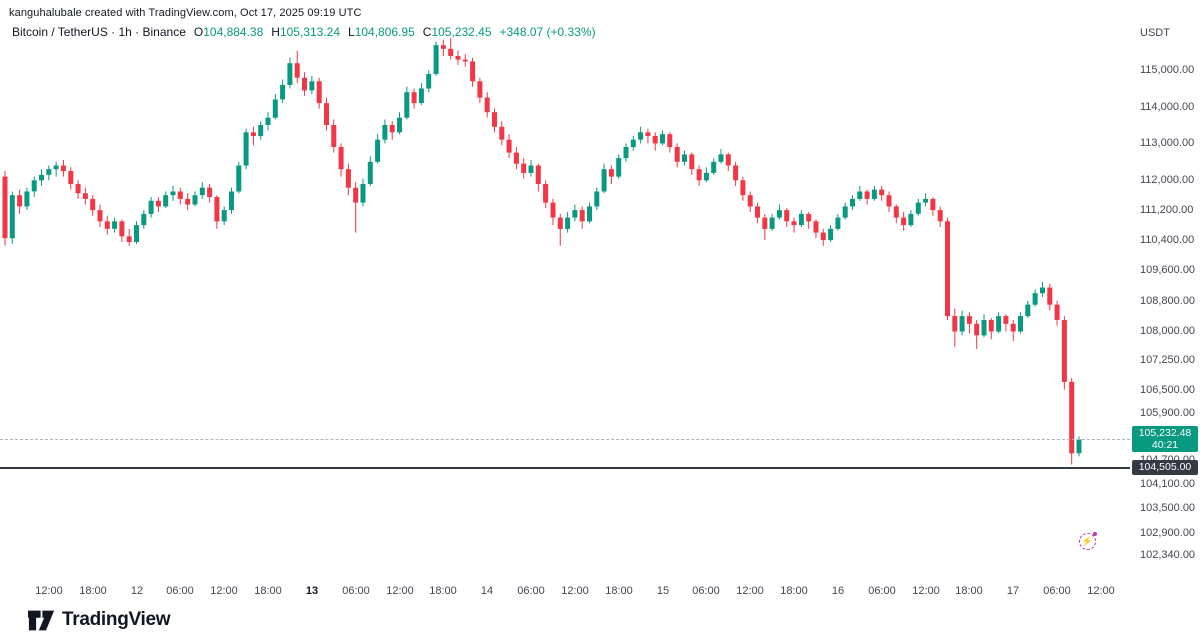 This screenshot has width=1200, height=643. What do you see at coordinates (1155, 33) in the screenshot?
I see `currency-label: USDT` at bounding box center [1155, 33].